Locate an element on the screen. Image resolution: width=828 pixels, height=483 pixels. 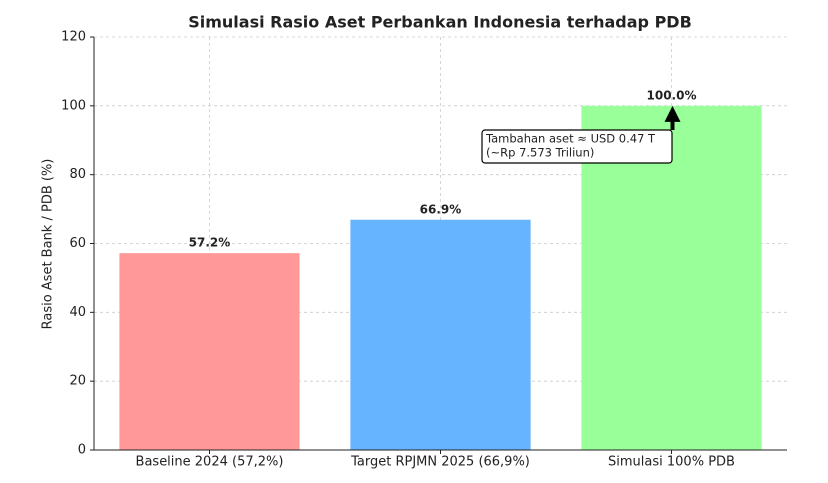
x-tick-label: Simulasi 100% PDB is located at coordinates (671, 462).